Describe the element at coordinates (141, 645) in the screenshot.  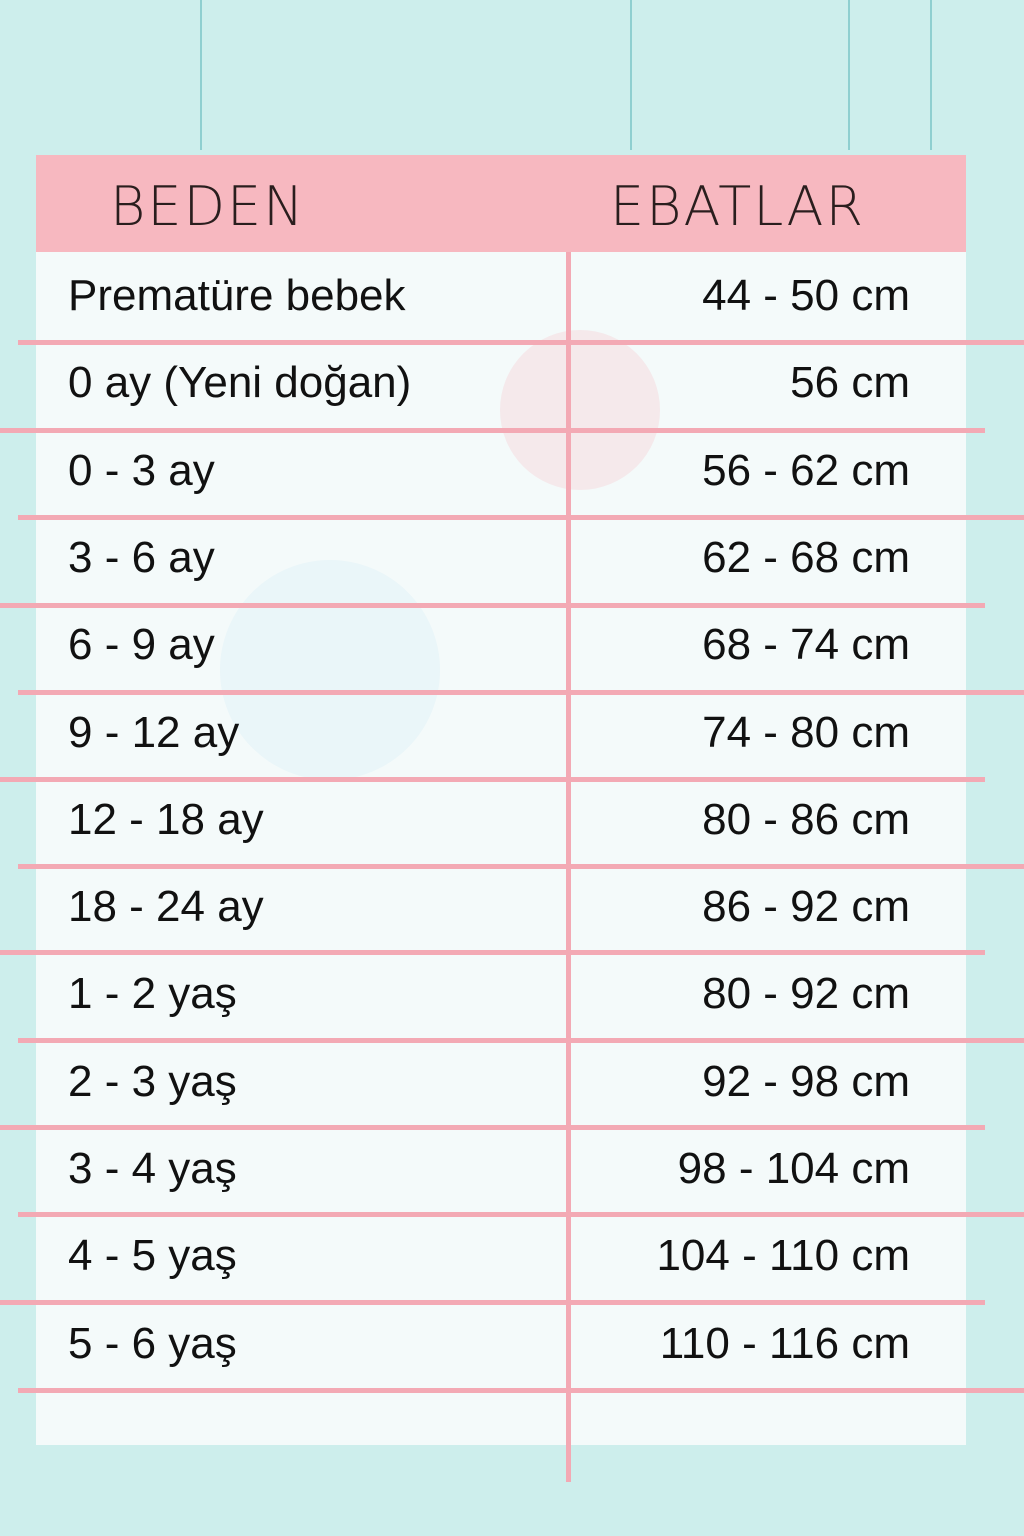
I see `size-label: 6 - 9 ay` at that location.